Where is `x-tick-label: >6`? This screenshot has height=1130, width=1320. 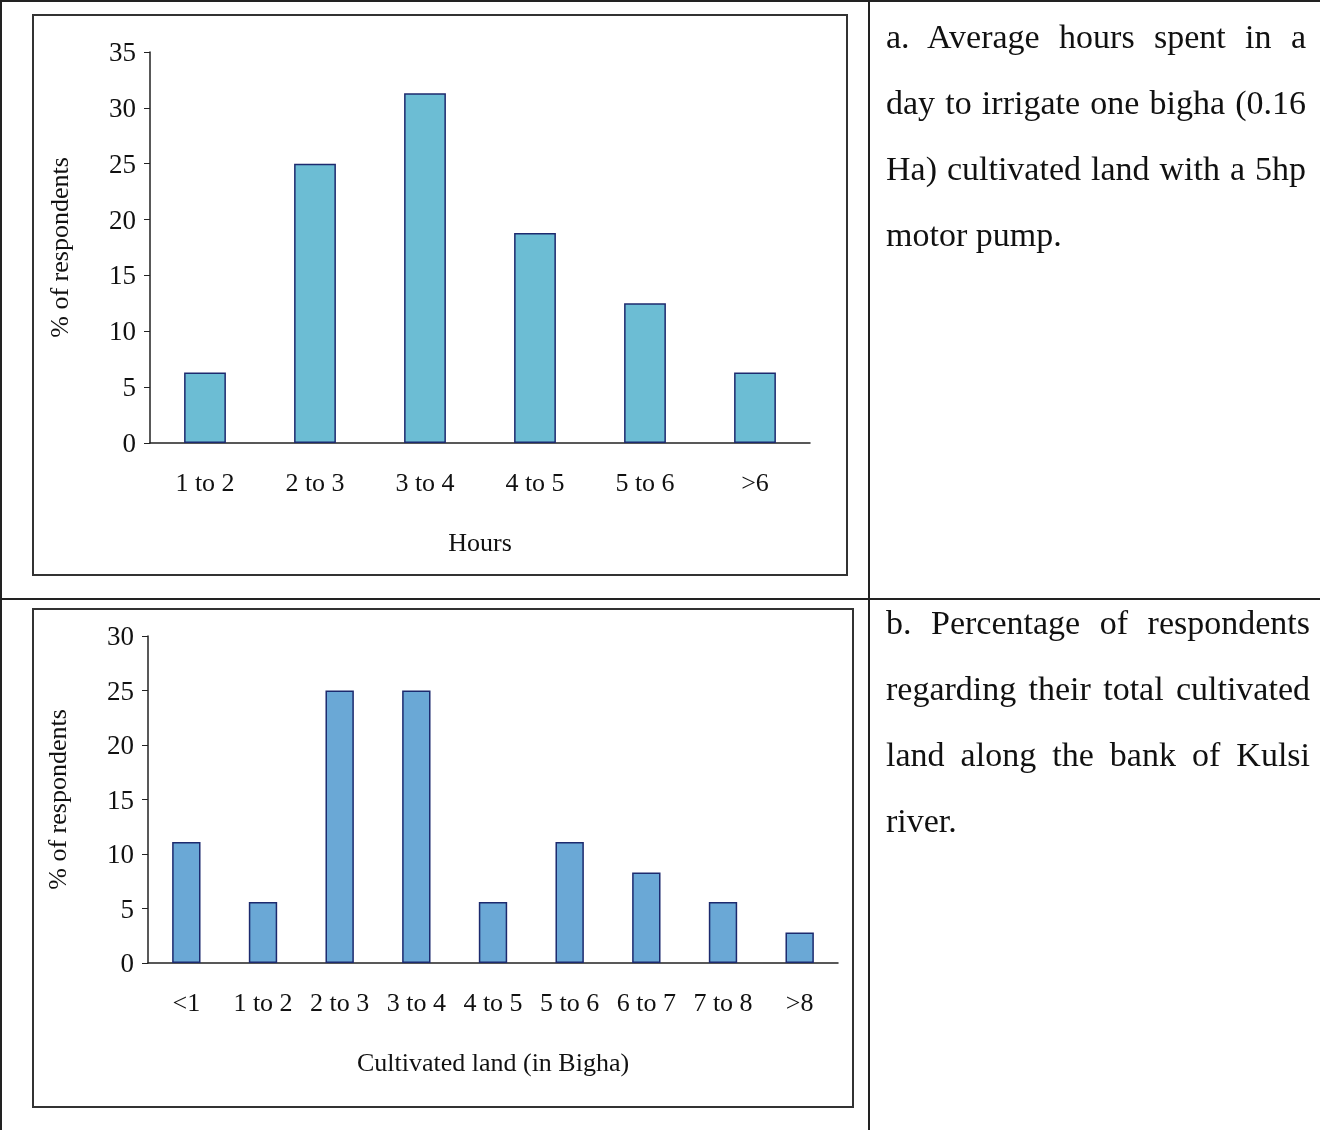 x-tick-label: >6 is located at coordinates (755, 482).